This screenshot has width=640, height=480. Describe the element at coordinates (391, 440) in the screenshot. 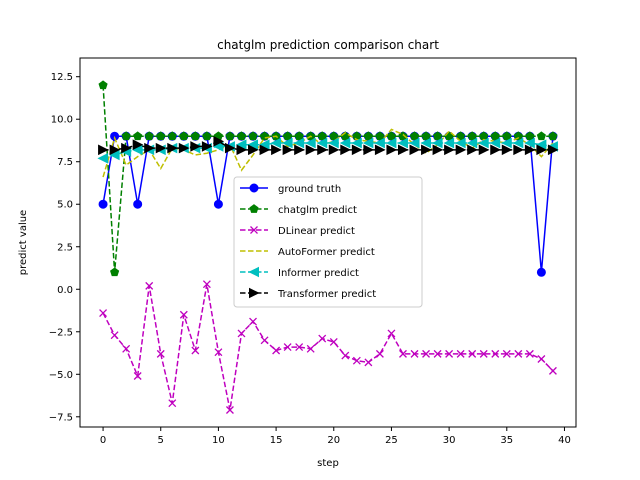

I see `x-tick-label: 25` at that location.